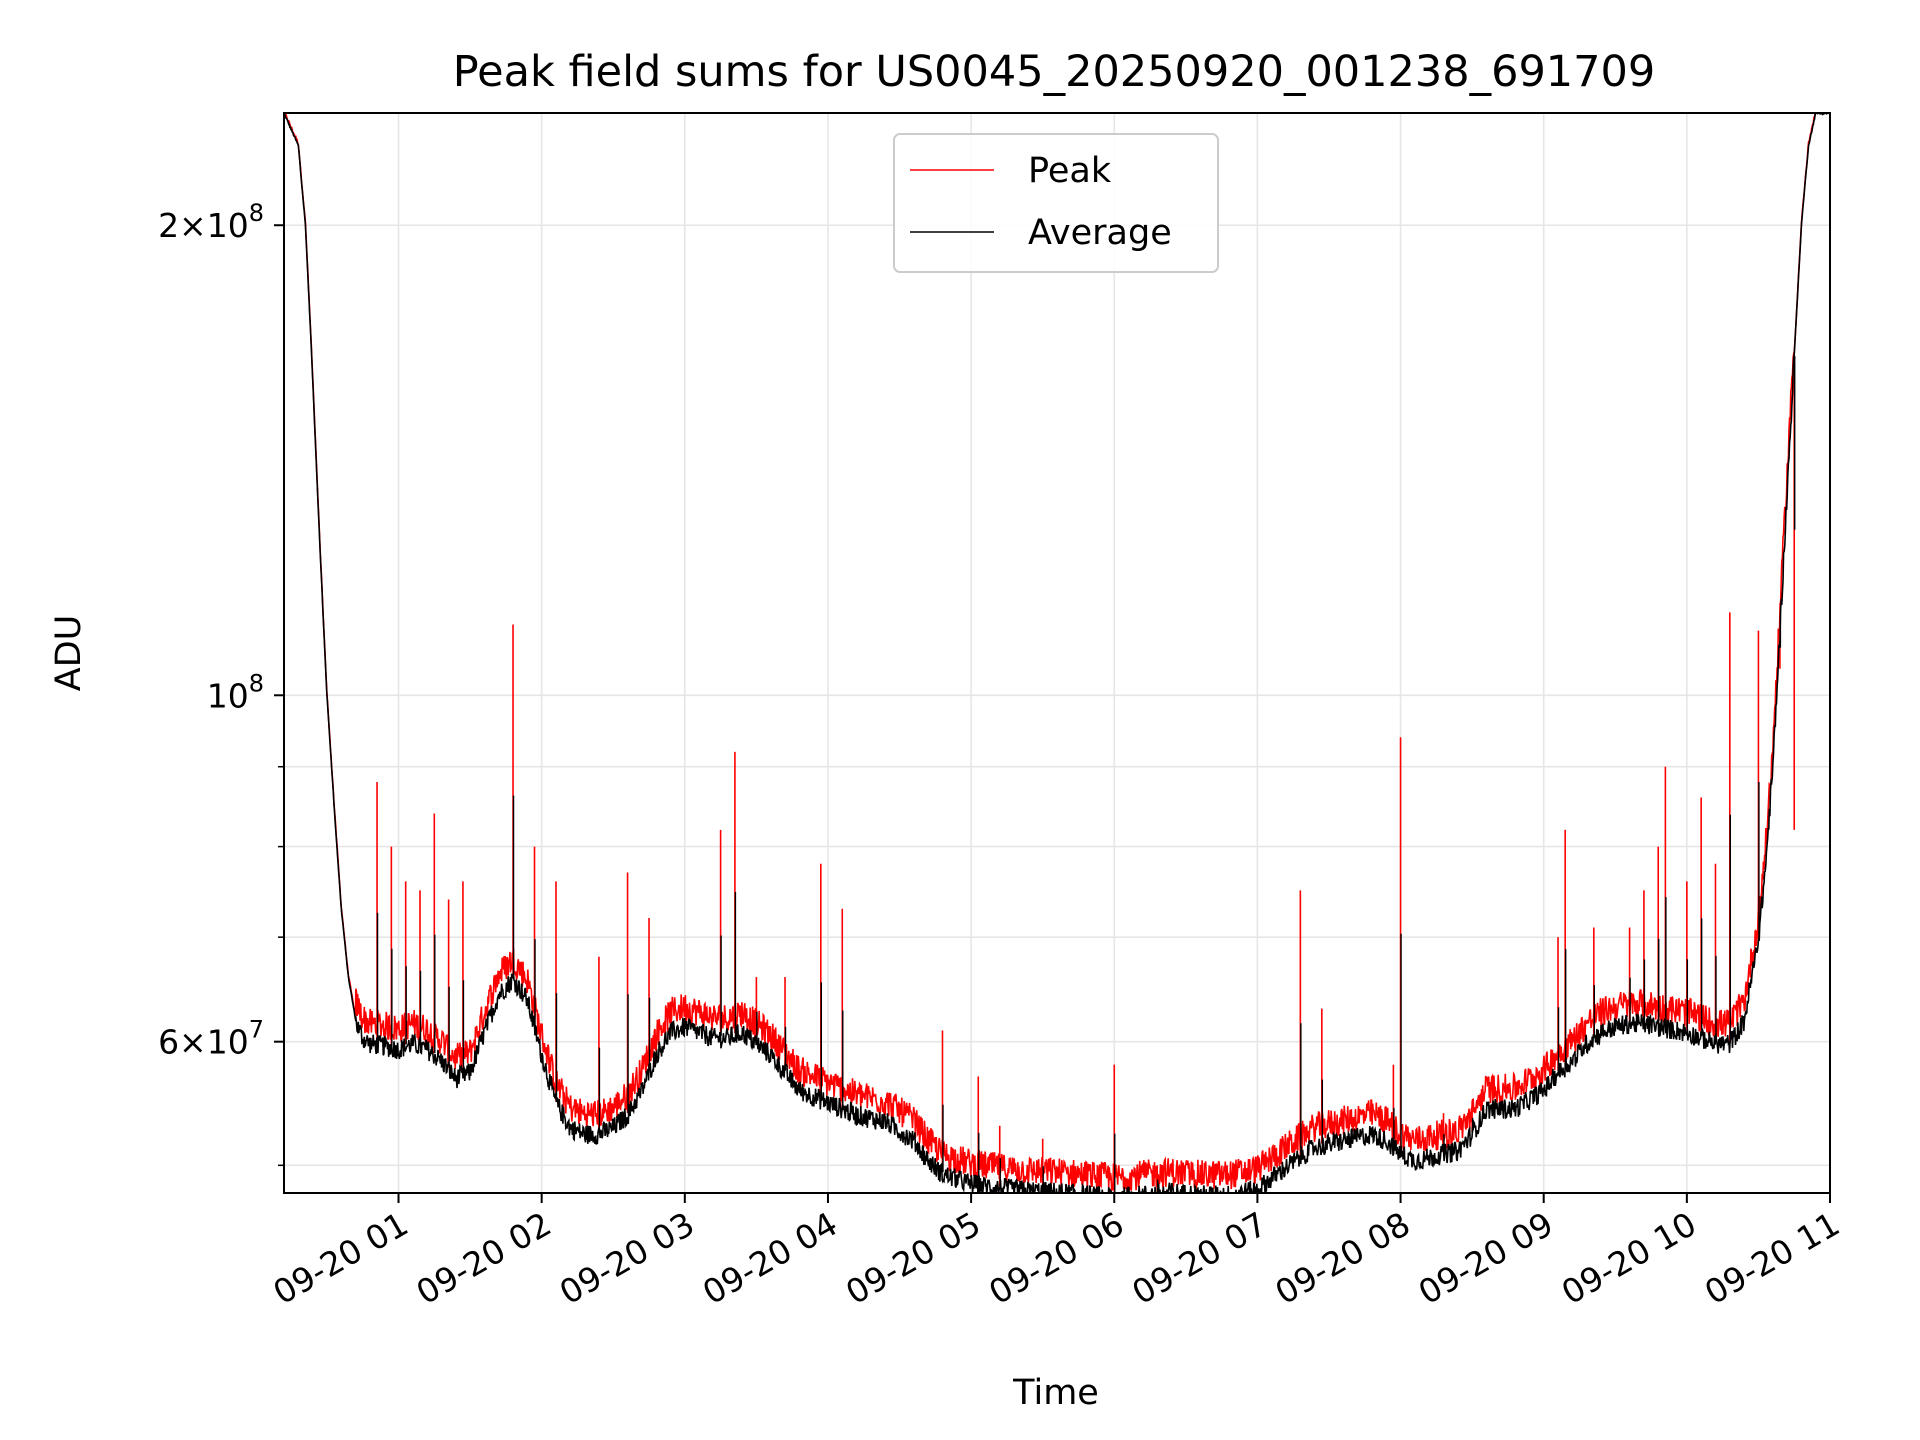 The height and width of the screenshot is (1440, 1920). I want to click on y-axis: 6×107 108 2×108, so click(221, 683).